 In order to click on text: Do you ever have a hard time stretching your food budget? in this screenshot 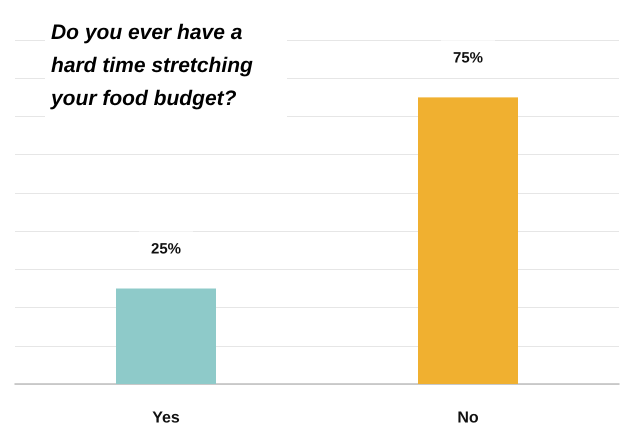, I will do `click(154, 65)`.